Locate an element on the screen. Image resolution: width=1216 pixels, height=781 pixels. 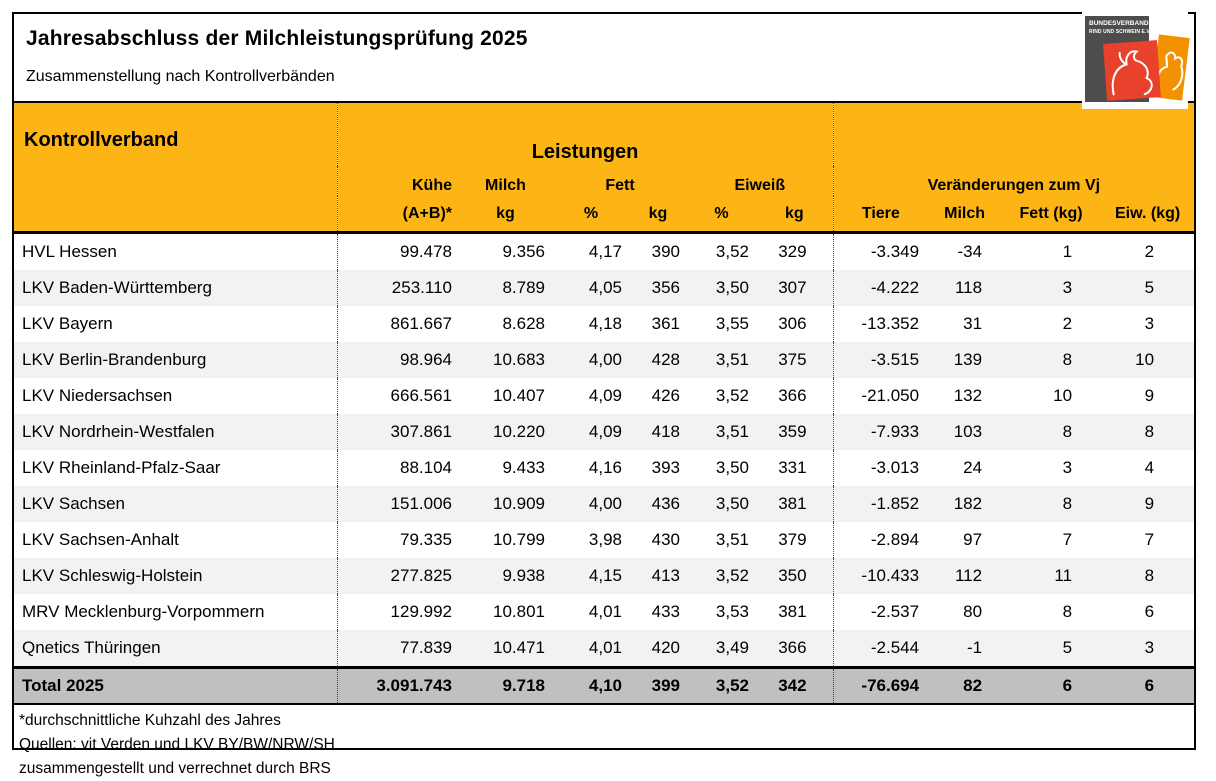
row-value: 381 is located at coordinates (795, 504).